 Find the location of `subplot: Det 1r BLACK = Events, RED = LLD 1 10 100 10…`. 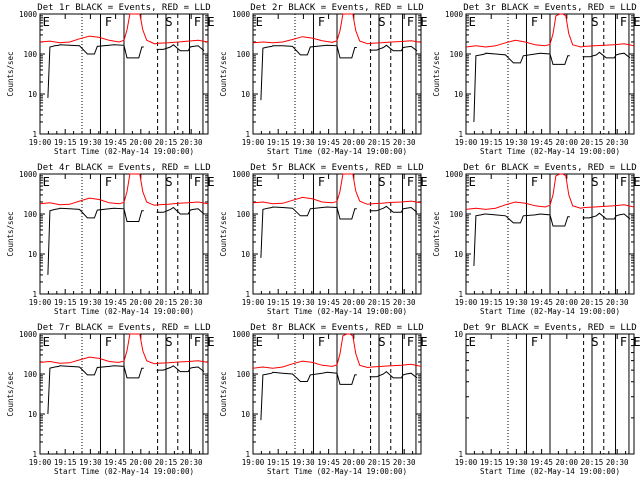

subplot: Det 1r BLACK = Events, RED = LLD 1 10 100 10… is located at coordinates (110, 79).